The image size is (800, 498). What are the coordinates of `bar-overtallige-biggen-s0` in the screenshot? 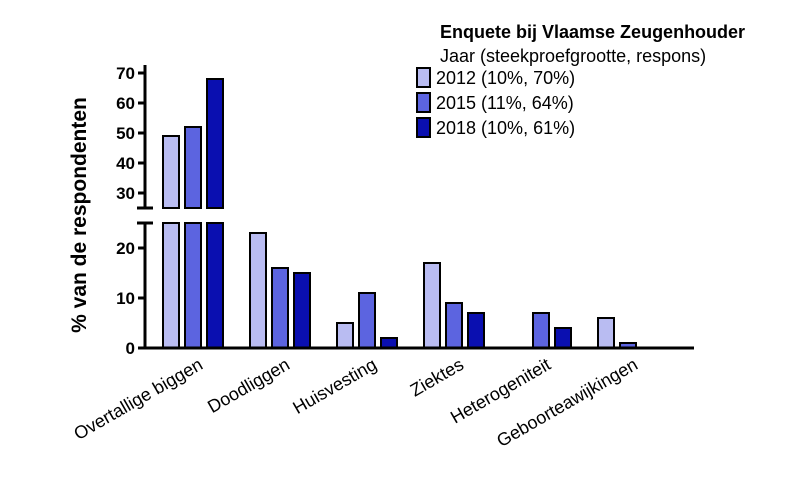 It's located at (171, 172).